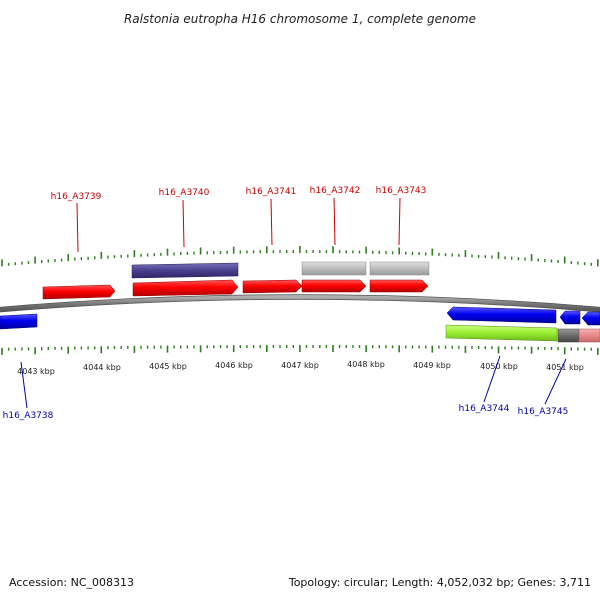 The image size is (600, 600). Describe the element at coordinates (335, 191) in the screenshot. I see `gene-label: h16_A3742` at that location.